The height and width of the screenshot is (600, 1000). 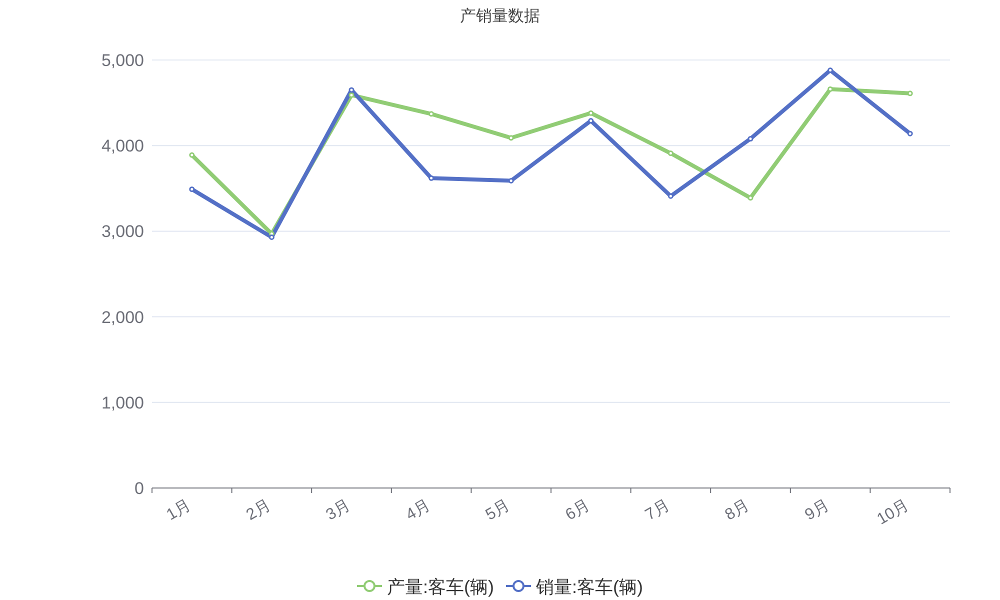 What do you see at coordinates (737, 510) in the screenshot?
I see `x-tick-label: 8月` at bounding box center [737, 510].